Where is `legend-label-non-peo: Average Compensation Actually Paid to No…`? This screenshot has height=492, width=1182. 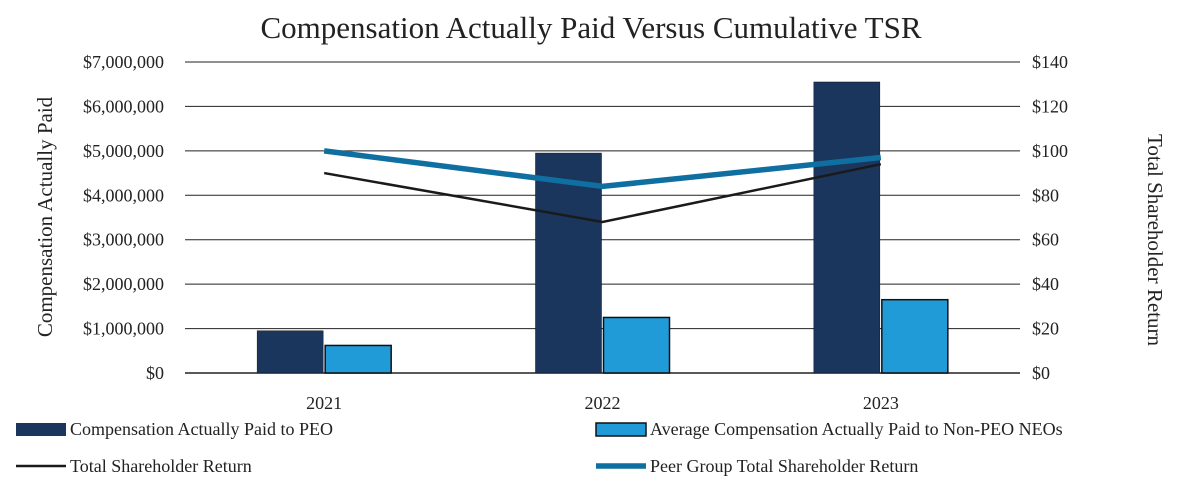
legend-label-non-peo: Average Compensation Actually Paid to No… is located at coordinates (856, 429).